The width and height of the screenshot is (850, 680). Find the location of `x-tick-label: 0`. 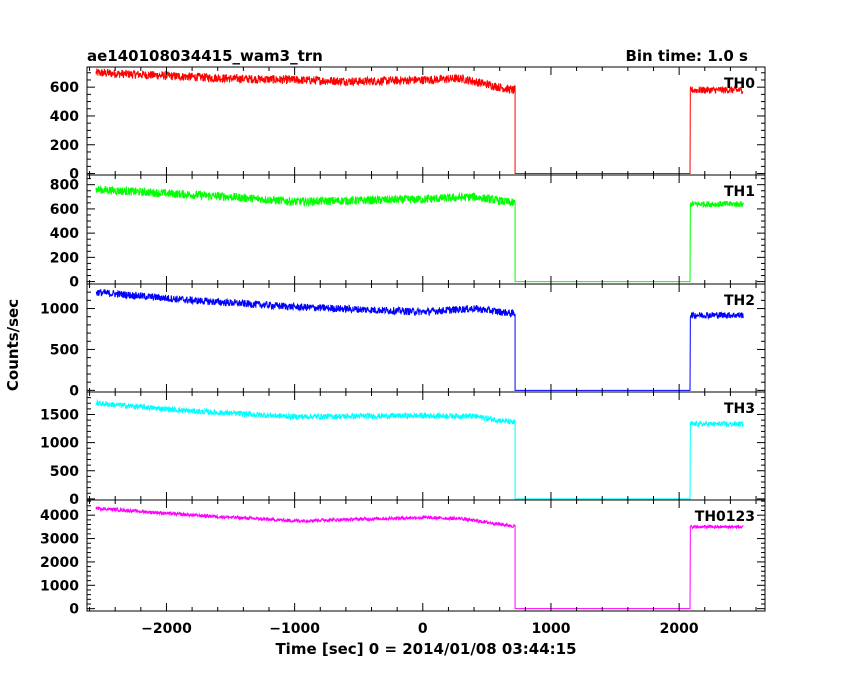

x-tick-label: 0 is located at coordinates (423, 629).